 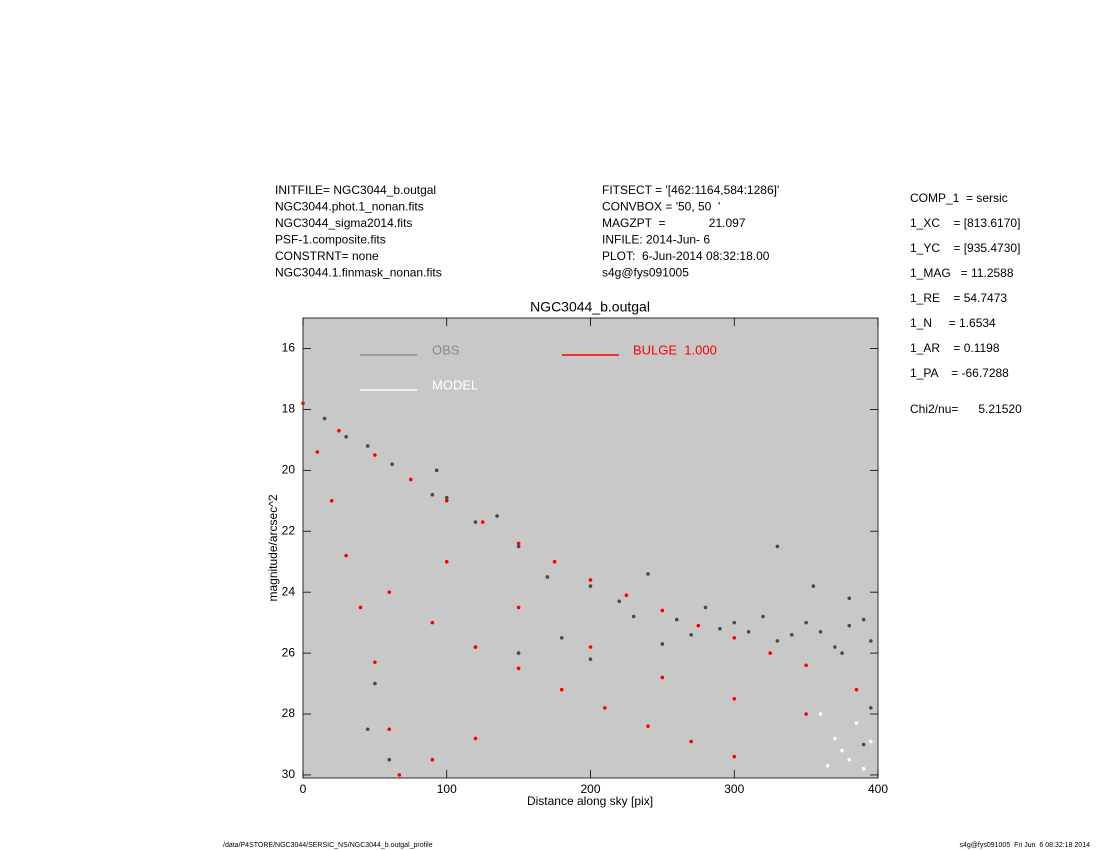 I want to click on info-line: PLOT: 6-Jun-2014 08:32:18.00, so click(x=686, y=256).